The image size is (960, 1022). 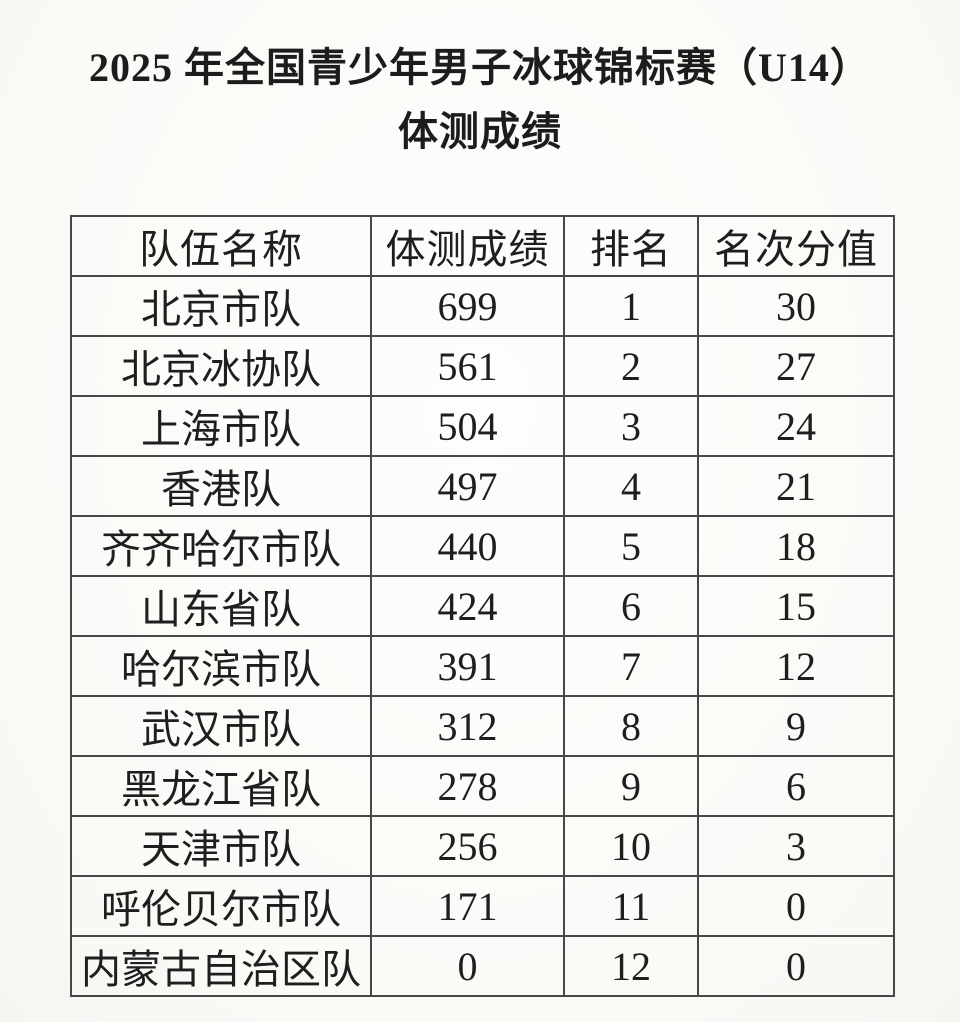 I want to click on table-row: 北京冰协队 561 2 27, so click(x=482, y=366).